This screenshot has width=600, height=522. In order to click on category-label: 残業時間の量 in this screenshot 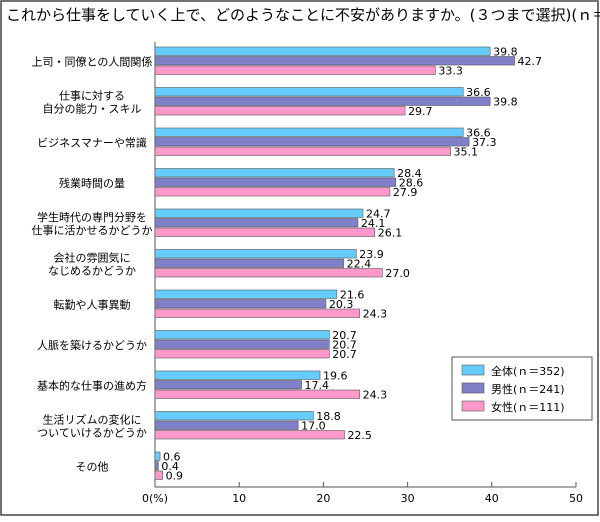, I will do `click(92, 183)`.